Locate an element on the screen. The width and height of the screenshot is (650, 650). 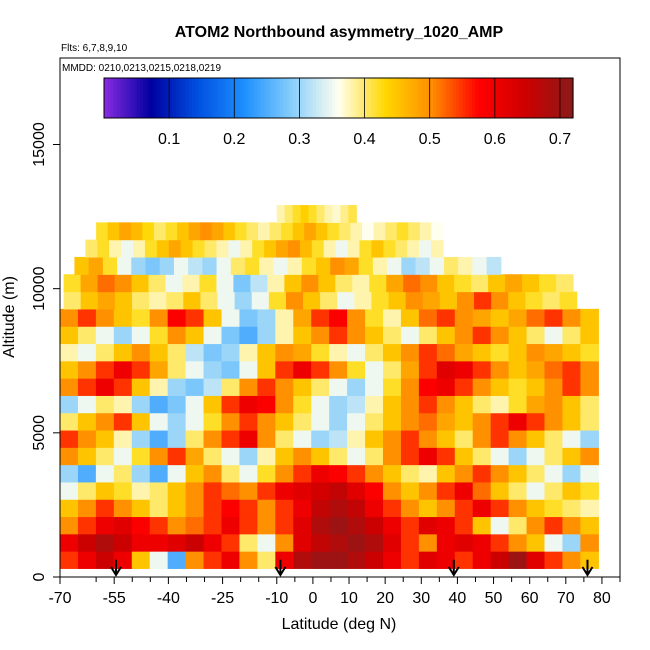
x-tick-label: 20 is located at coordinates (385, 598).